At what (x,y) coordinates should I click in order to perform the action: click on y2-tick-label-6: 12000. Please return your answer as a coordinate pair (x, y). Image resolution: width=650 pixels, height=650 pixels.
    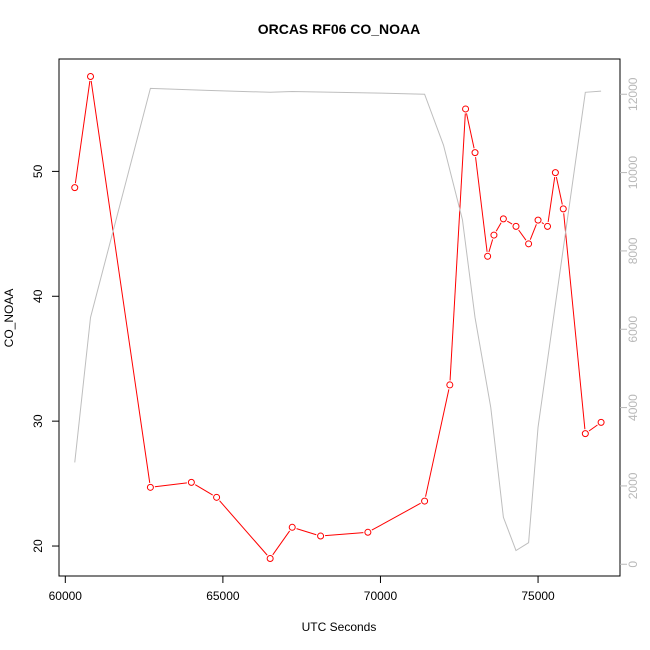
    Looking at the image, I should click on (633, 94).